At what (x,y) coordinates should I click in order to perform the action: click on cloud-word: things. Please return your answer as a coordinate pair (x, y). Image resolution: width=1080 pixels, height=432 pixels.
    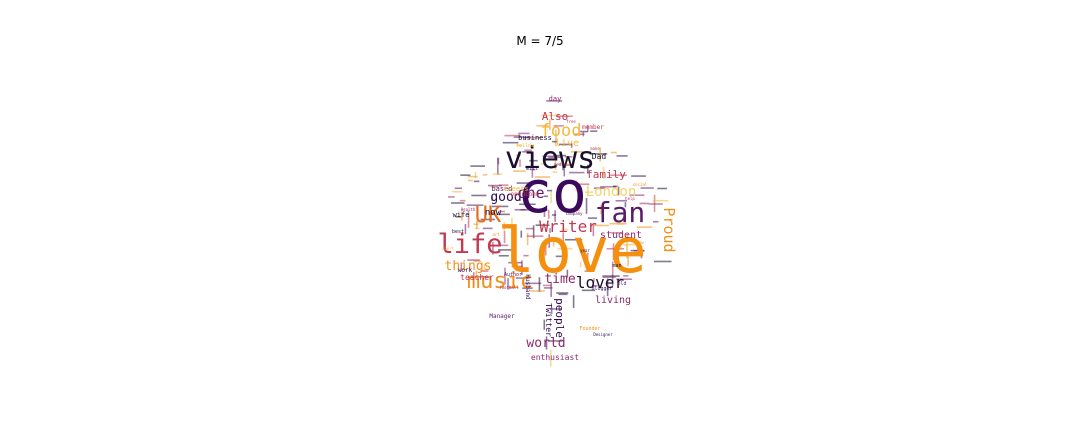
    Looking at the image, I should click on (468, 266).